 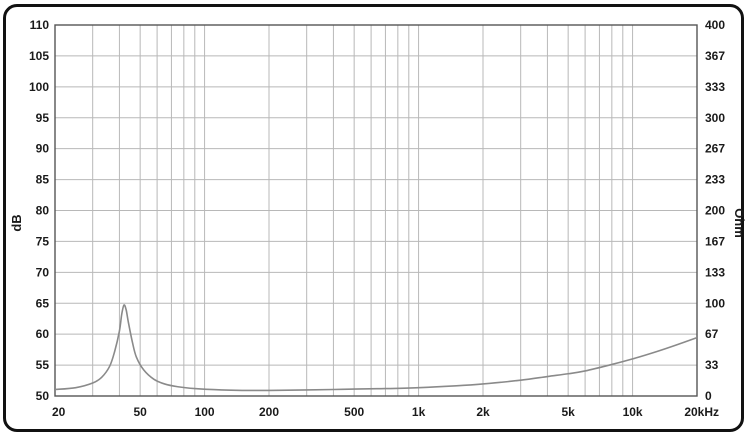 What do you see at coordinates (715, 180) in the screenshot?
I see `y2-tick-label: 233` at bounding box center [715, 180].